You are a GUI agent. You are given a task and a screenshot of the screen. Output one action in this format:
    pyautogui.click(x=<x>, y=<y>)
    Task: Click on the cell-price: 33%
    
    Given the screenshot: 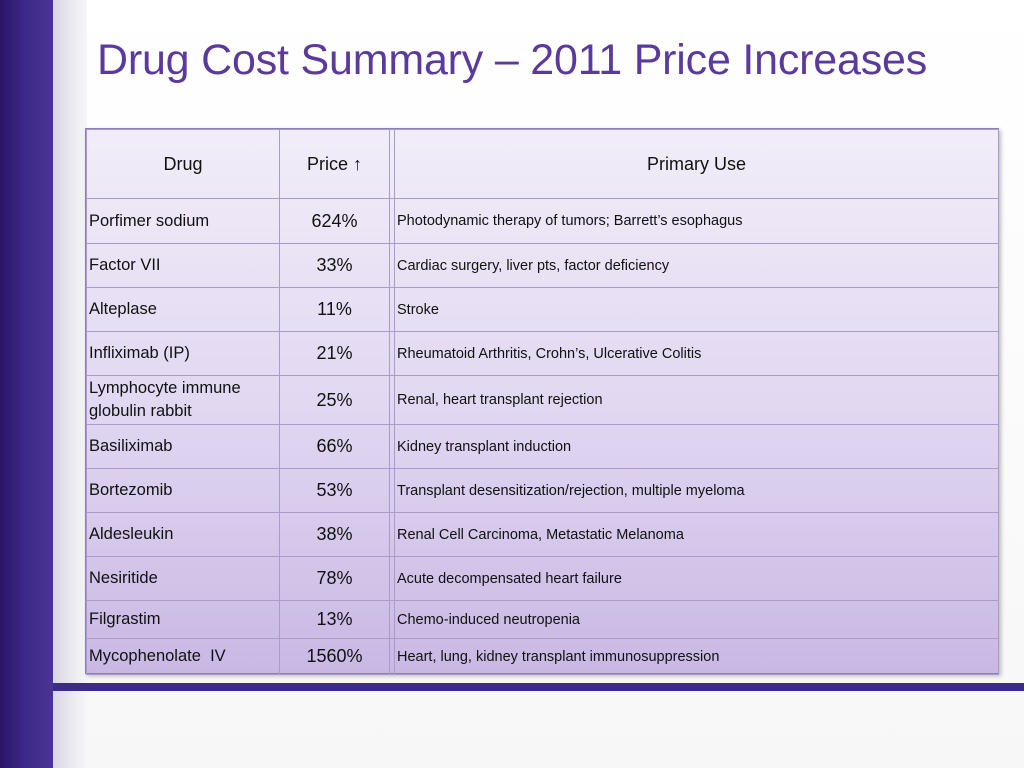 What is the action you would take?
    pyautogui.click(x=334, y=265)
    